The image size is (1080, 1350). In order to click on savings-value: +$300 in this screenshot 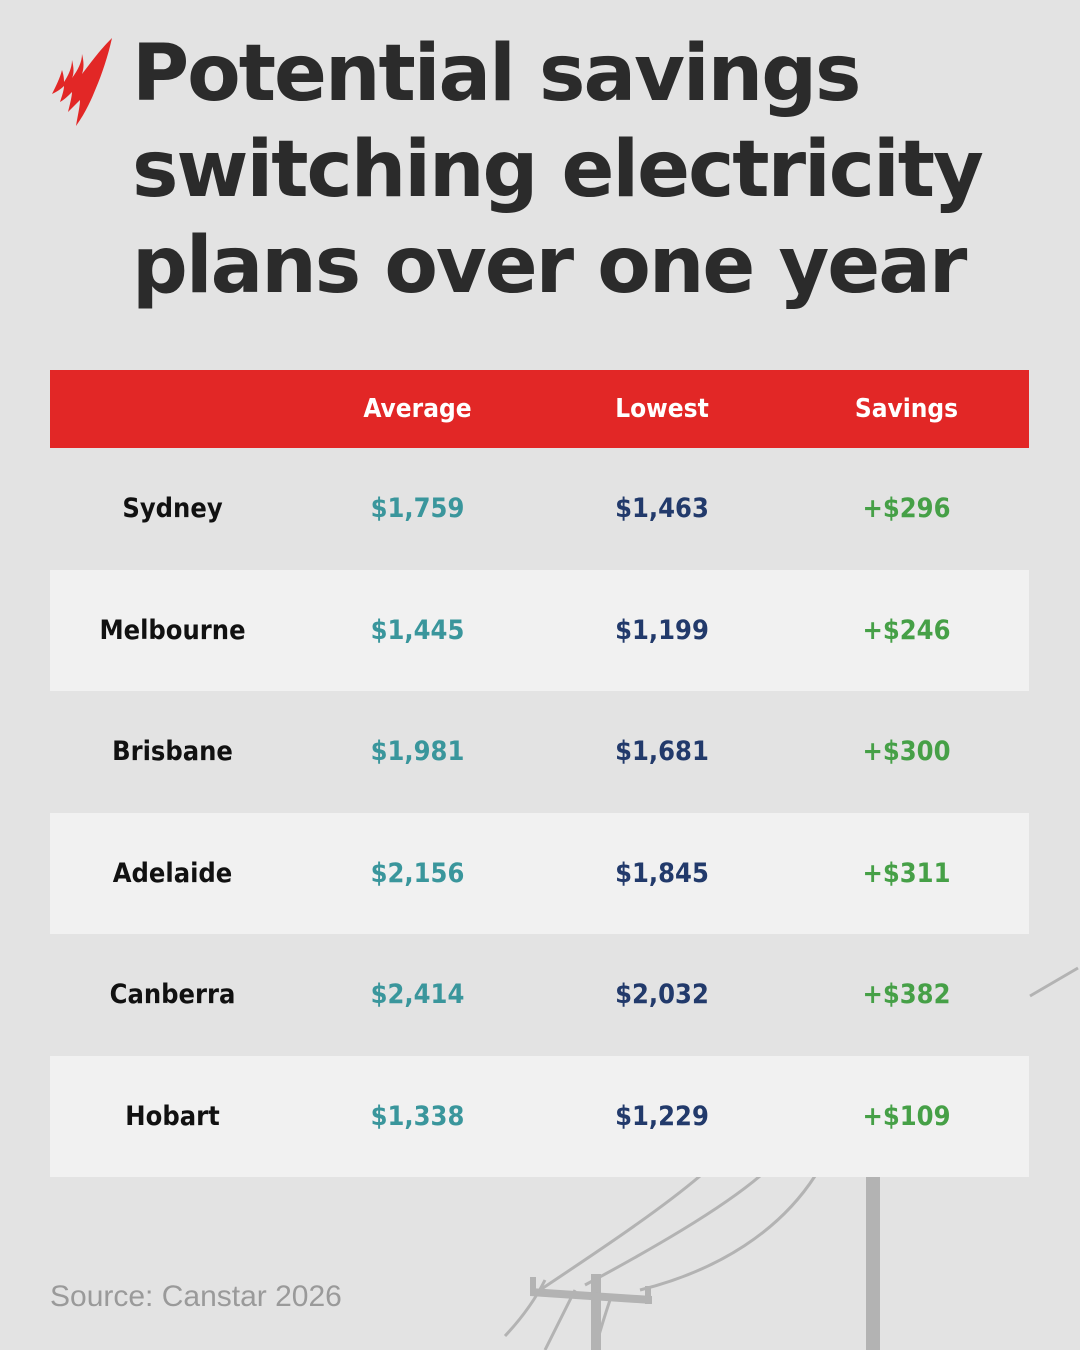, I will do `click(906, 752)`.